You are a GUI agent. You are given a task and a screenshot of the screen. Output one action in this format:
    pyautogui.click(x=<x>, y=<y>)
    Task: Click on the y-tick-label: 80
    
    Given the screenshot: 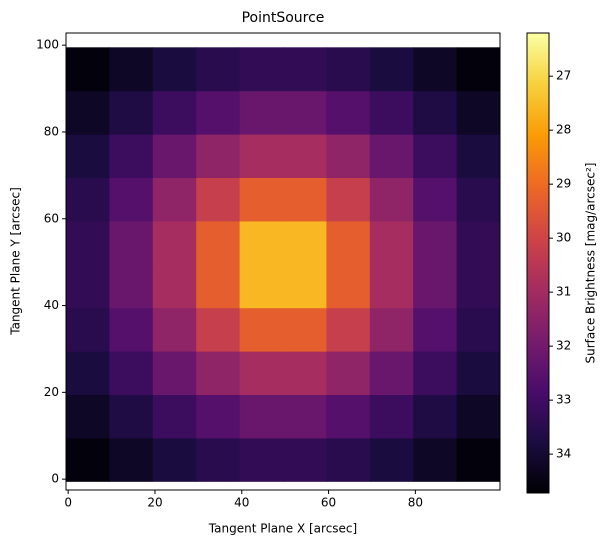 What is the action you would take?
    pyautogui.click(x=51, y=131)
    